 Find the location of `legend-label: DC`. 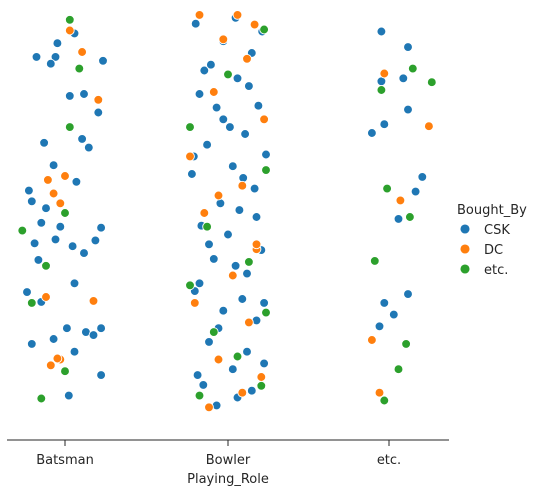

legend-label: DC is located at coordinates (493, 250).